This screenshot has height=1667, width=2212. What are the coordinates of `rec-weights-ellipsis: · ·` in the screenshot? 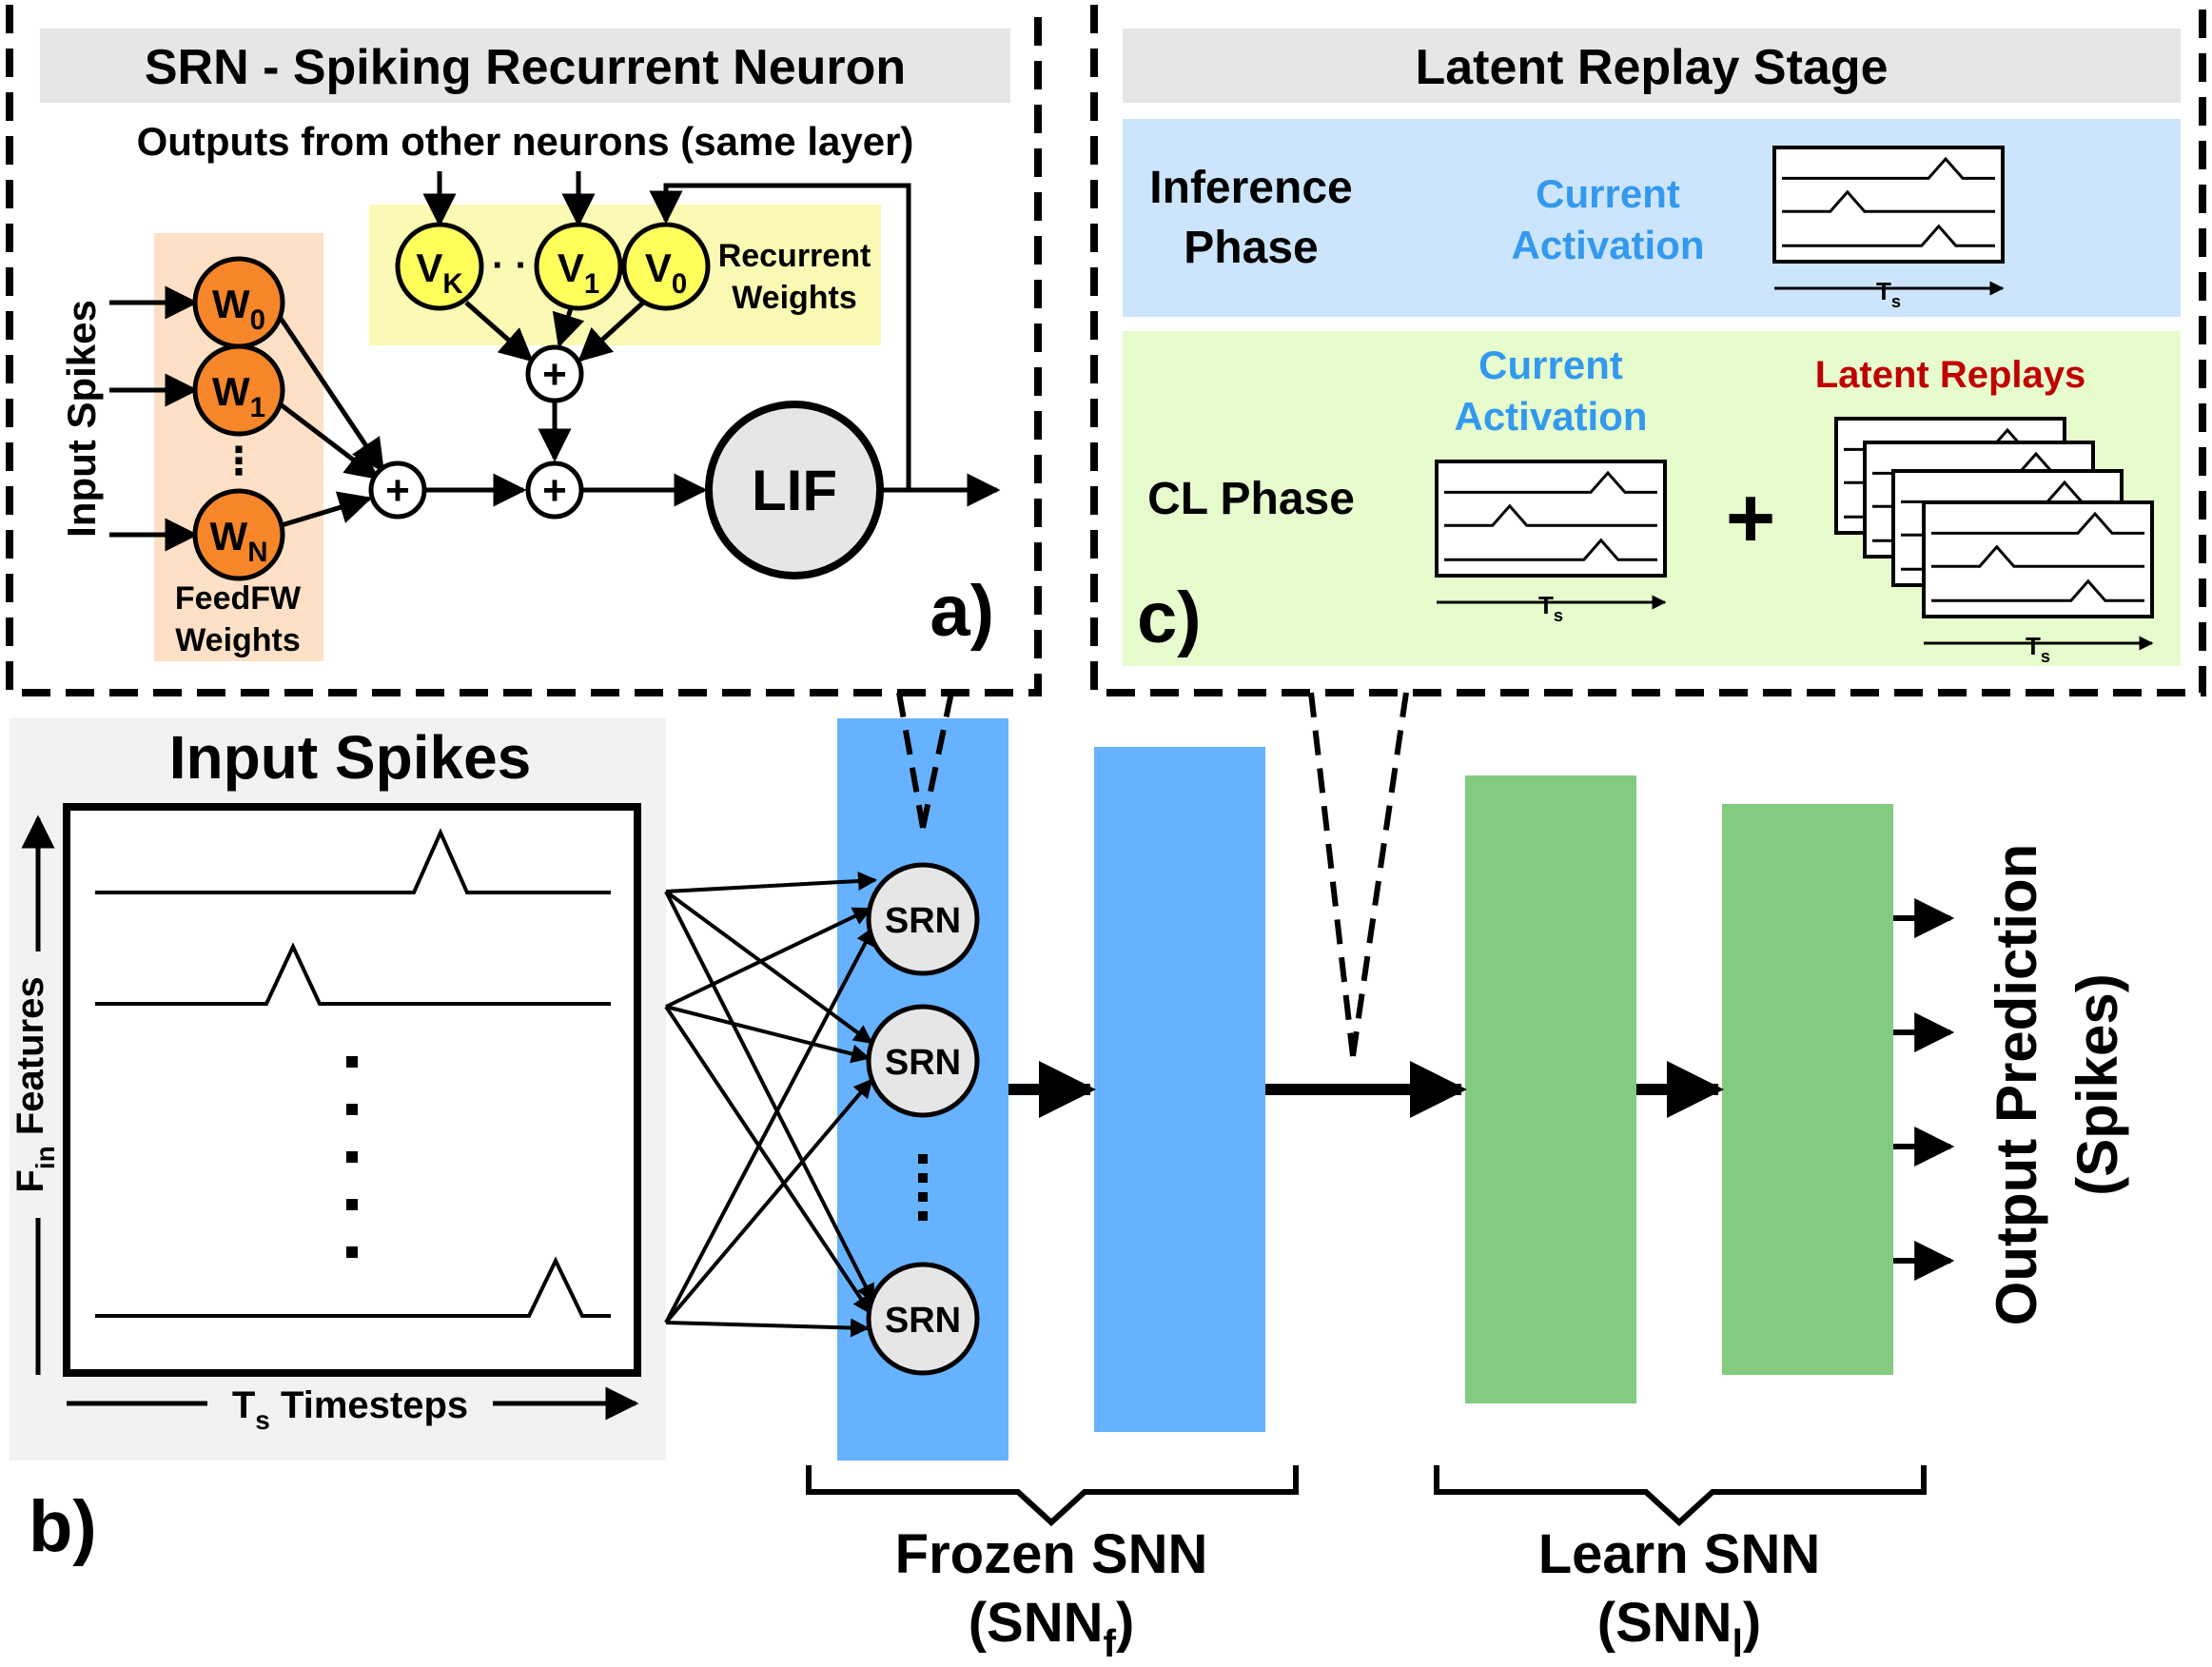 It's located at (510, 265).